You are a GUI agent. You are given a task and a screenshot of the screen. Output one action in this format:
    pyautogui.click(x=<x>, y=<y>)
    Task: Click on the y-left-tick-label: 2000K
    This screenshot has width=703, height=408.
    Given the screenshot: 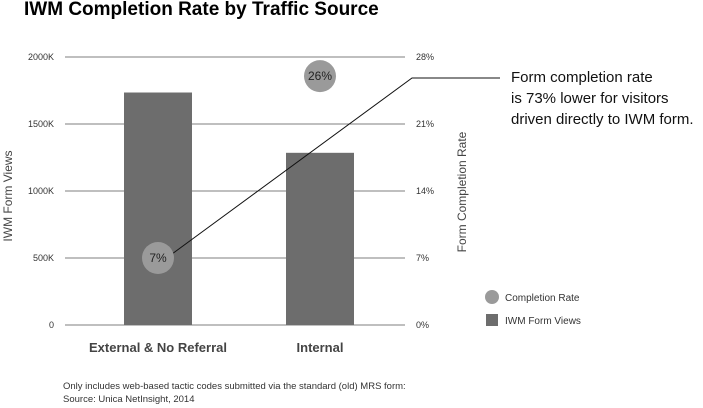 What is the action you would take?
    pyautogui.click(x=41, y=57)
    